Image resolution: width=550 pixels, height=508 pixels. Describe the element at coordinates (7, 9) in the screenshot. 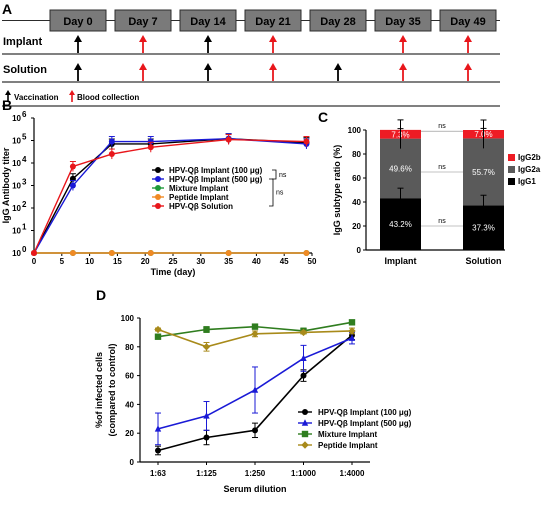

I see `panel-a-letter: A` at that location.